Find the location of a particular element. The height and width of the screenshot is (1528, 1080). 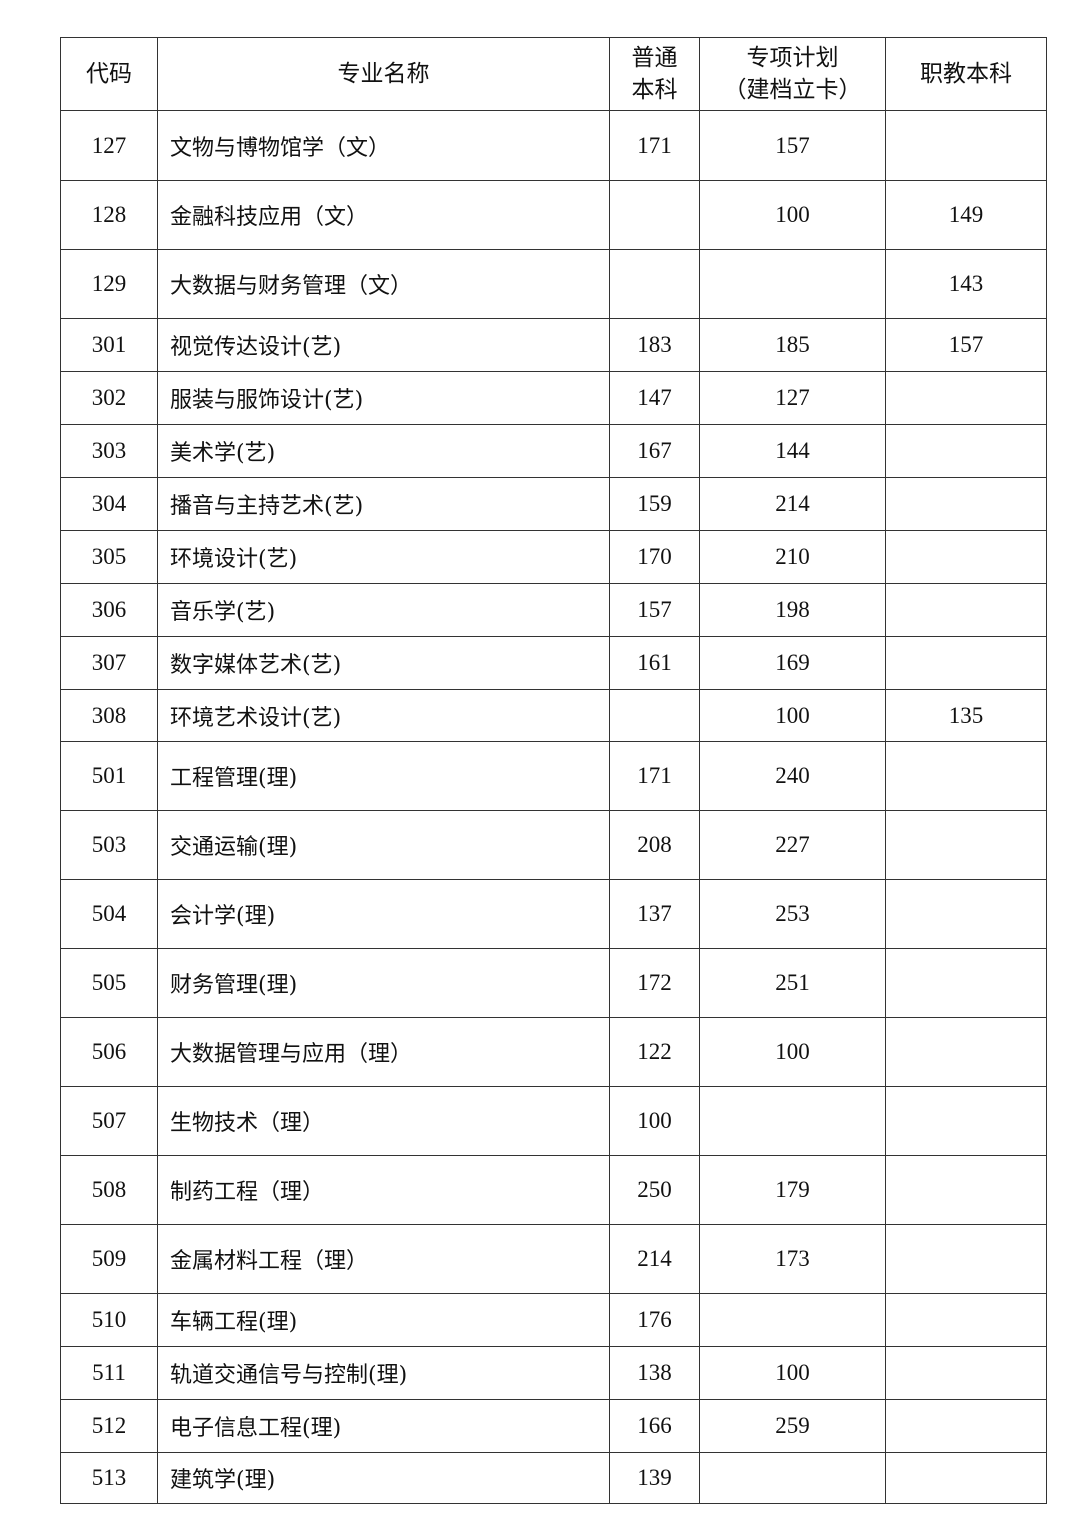

table-row: 508 制药工程（理） 250 179 is located at coordinates (553, 1190).